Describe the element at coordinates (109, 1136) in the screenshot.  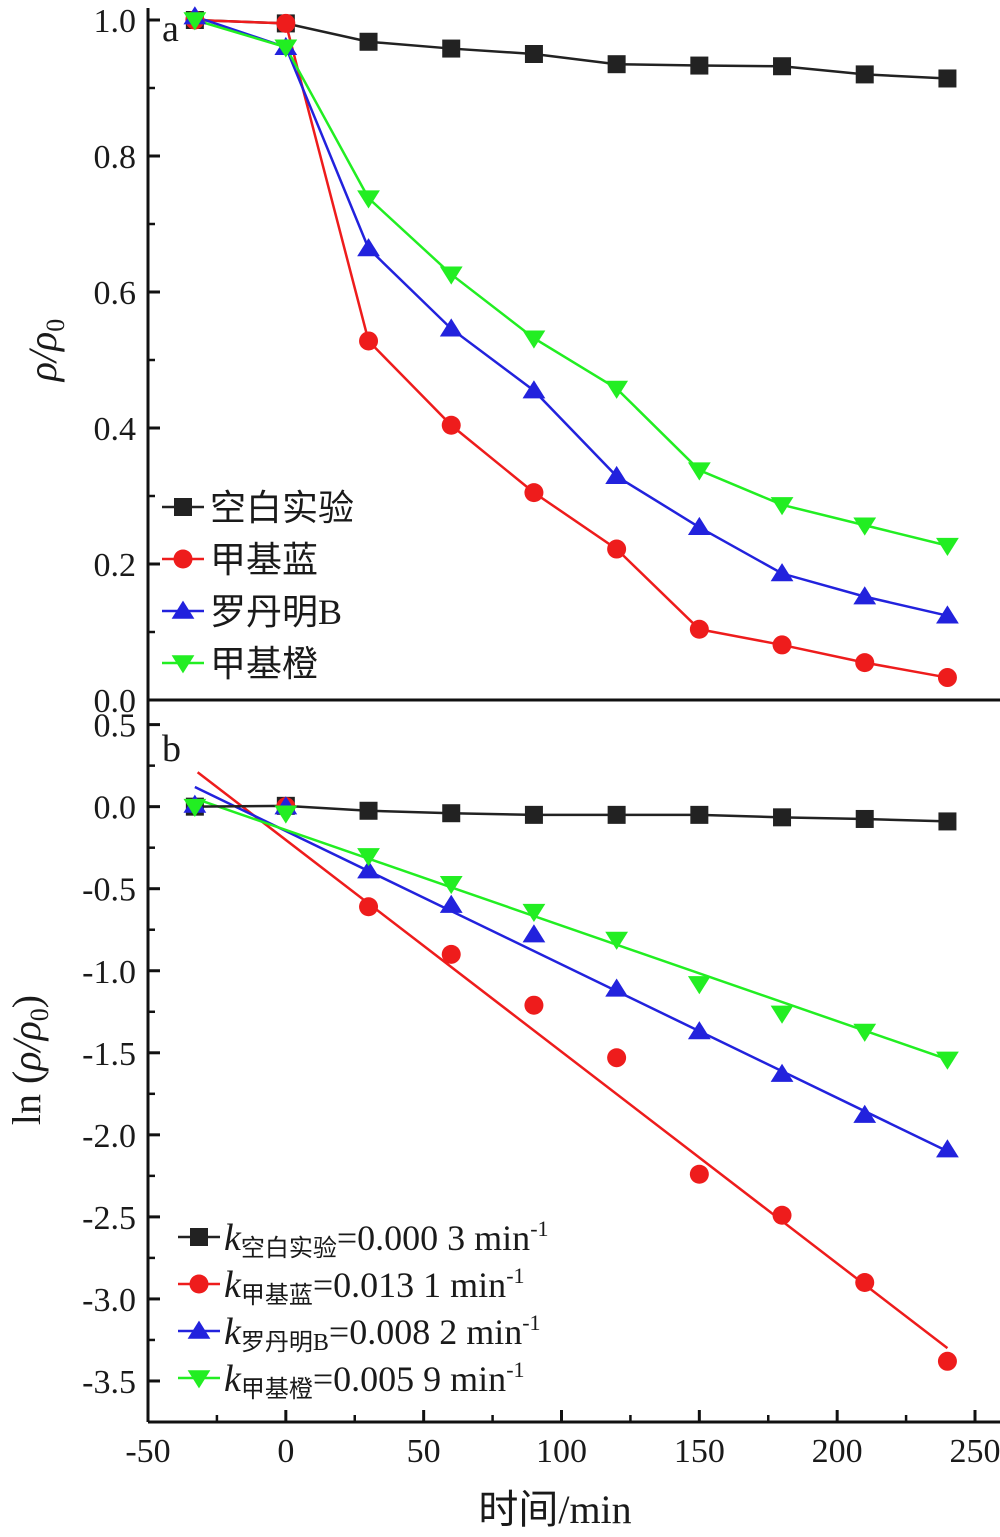
I see `panel-b-y-tick-label: -2.0` at that location.